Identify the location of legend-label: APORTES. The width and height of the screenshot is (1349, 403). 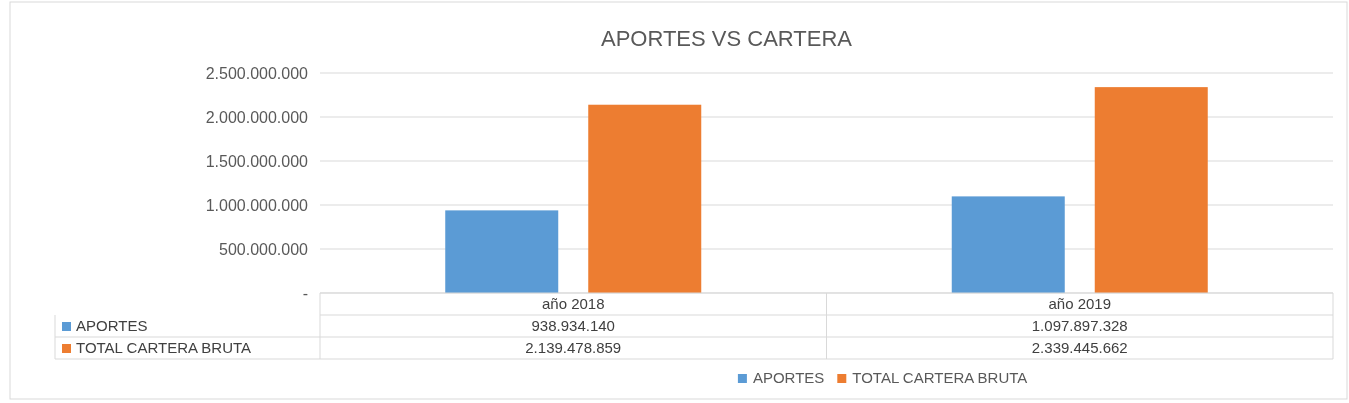
(788, 377).